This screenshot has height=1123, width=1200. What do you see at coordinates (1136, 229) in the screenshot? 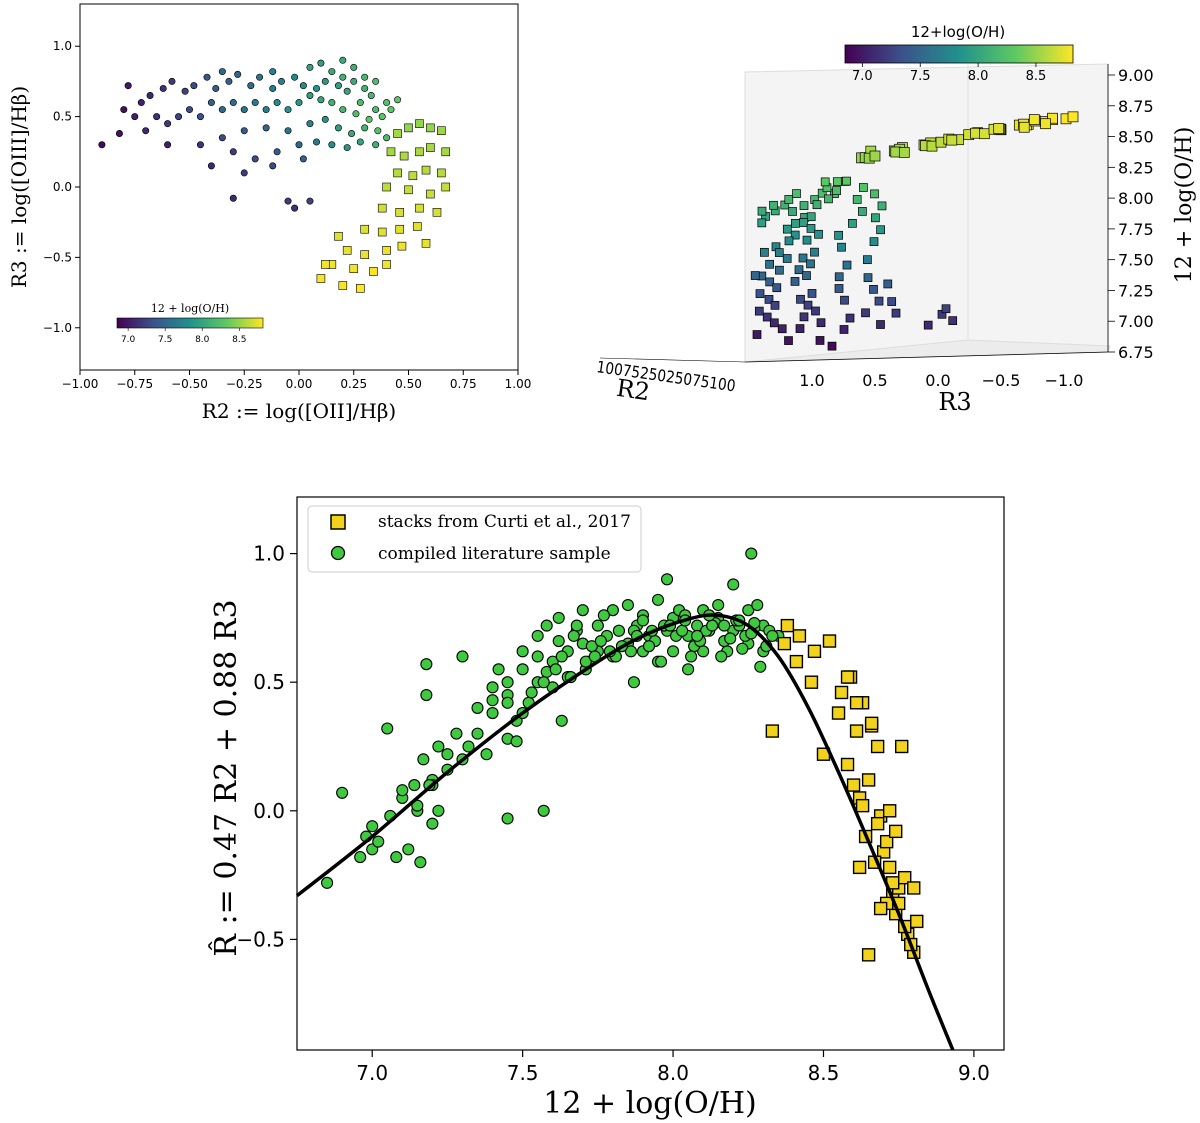
I see `panel2-z-tick-label: 7.75` at bounding box center [1136, 229].